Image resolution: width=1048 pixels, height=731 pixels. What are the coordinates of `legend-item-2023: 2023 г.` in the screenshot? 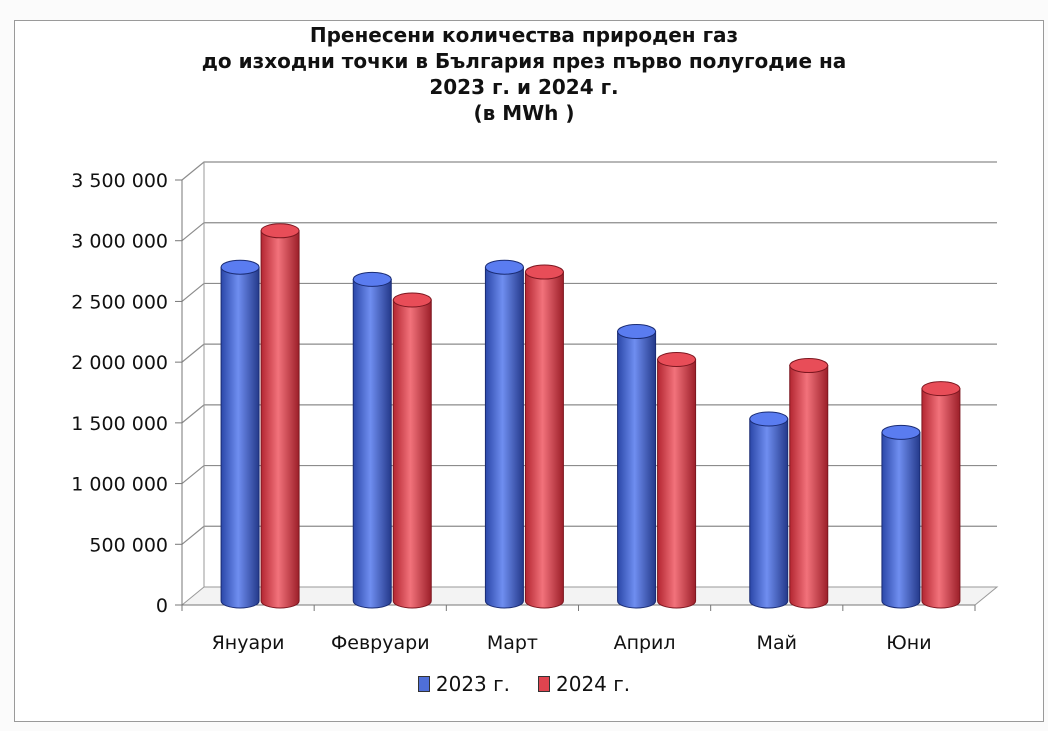 It's located at (463, 684).